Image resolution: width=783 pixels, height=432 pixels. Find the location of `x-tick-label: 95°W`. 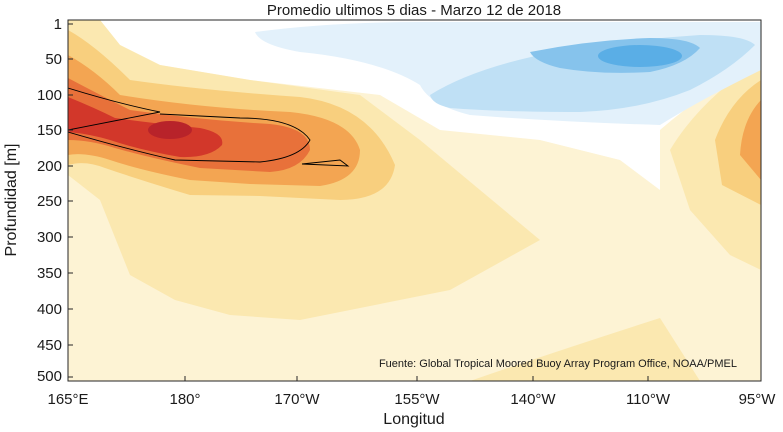

x-tick-label: 95°W is located at coordinates (758, 399).